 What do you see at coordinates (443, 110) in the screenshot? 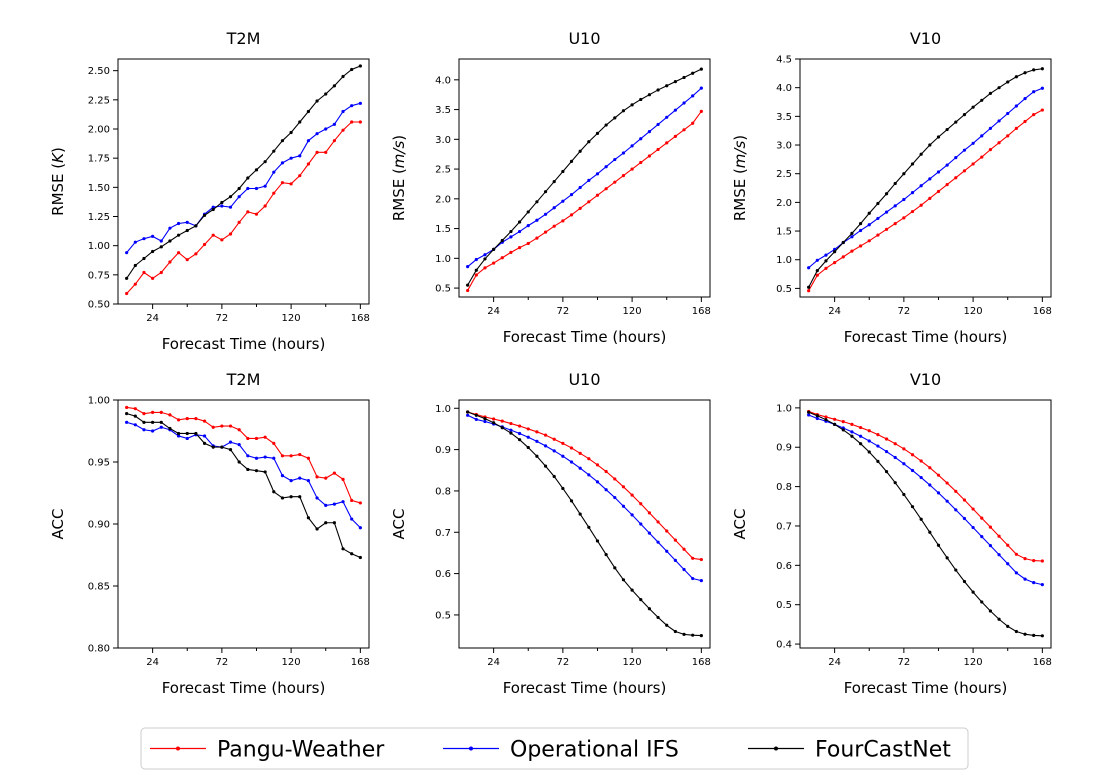
I see `y-tick-label: 3.5` at bounding box center [443, 110].